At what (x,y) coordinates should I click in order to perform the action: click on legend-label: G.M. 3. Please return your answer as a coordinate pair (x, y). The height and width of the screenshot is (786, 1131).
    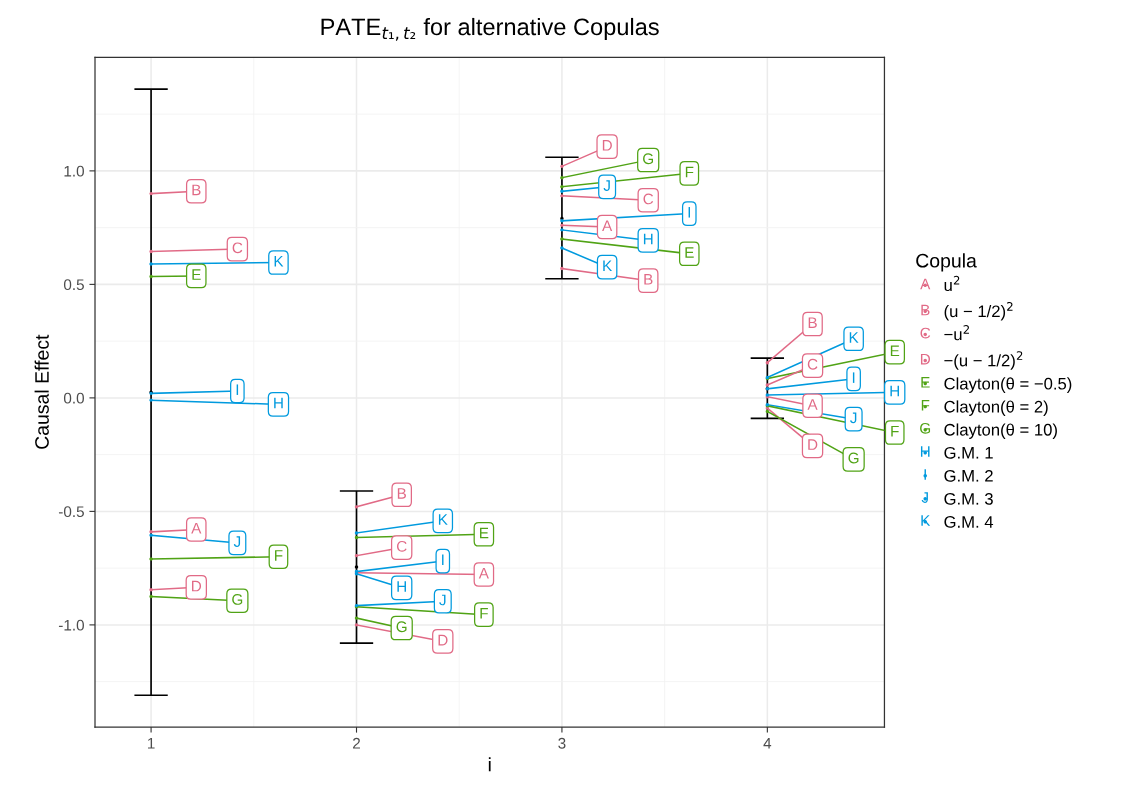
    Looking at the image, I should click on (968, 498).